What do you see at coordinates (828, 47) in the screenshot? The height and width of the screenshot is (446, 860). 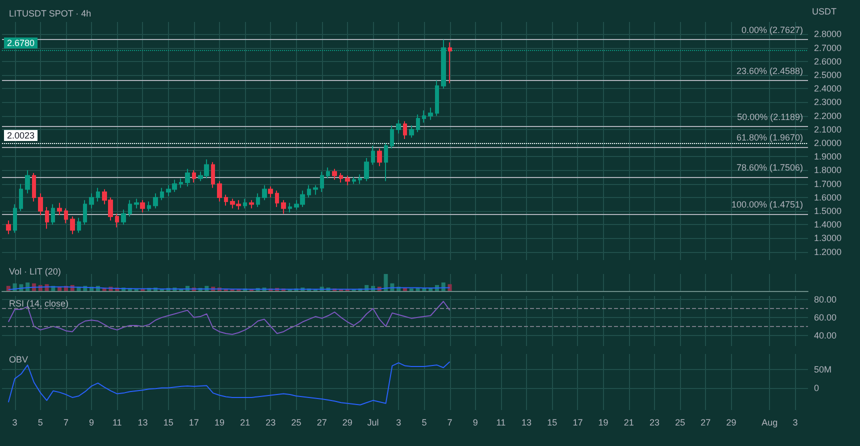 I see `y-tick-label: 2.7000` at bounding box center [828, 47].